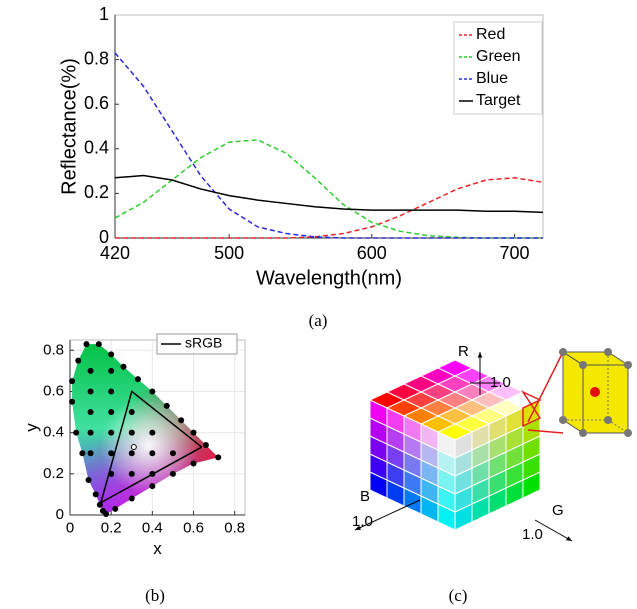 The height and width of the screenshot is (609, 637). What do you see at coordinates (111, 527) in the screenshot?
I see `x-tick-label: 0.2` at bounding box center [111, 527].